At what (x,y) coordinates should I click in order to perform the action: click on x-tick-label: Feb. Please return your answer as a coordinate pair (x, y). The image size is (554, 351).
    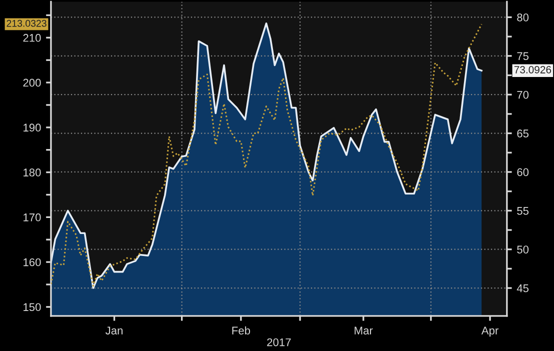
    Looking at the image, I should click on (241, 330).